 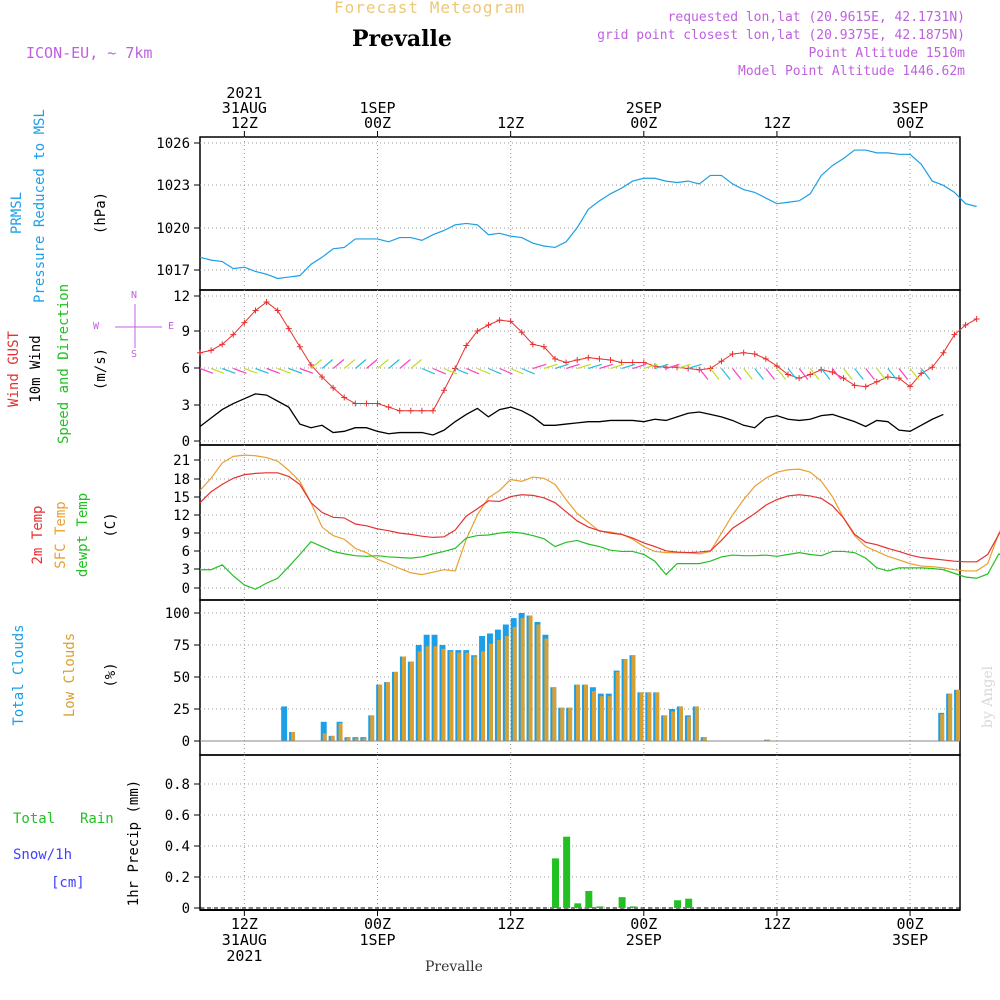 I want to click on compass-w: W, so click(x=96, y=326).